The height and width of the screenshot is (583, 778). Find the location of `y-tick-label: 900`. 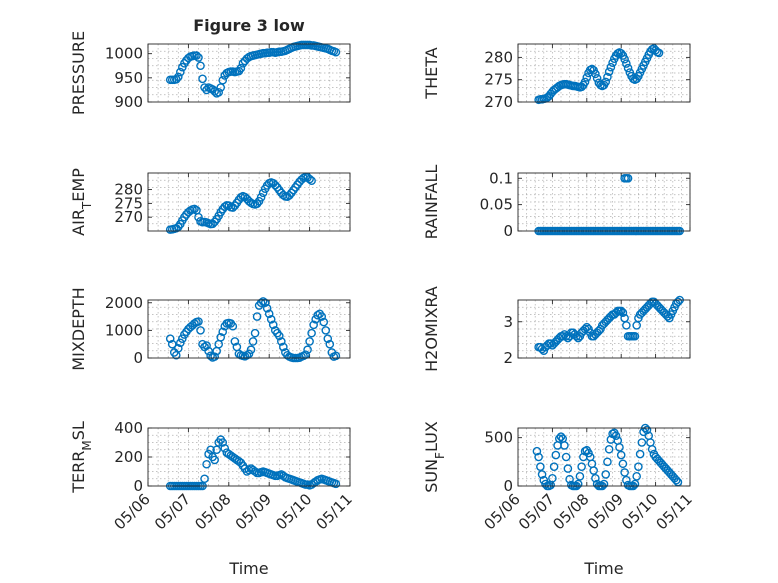

y-tick-label: 900 is located at coordinates (128, 102).